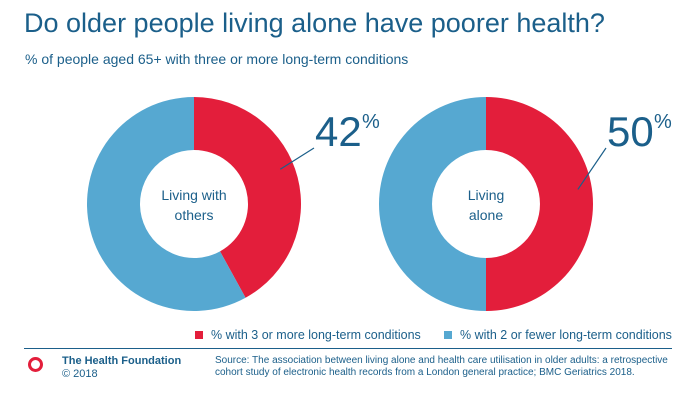  I want to click on footer-divider, so click(348, 348).